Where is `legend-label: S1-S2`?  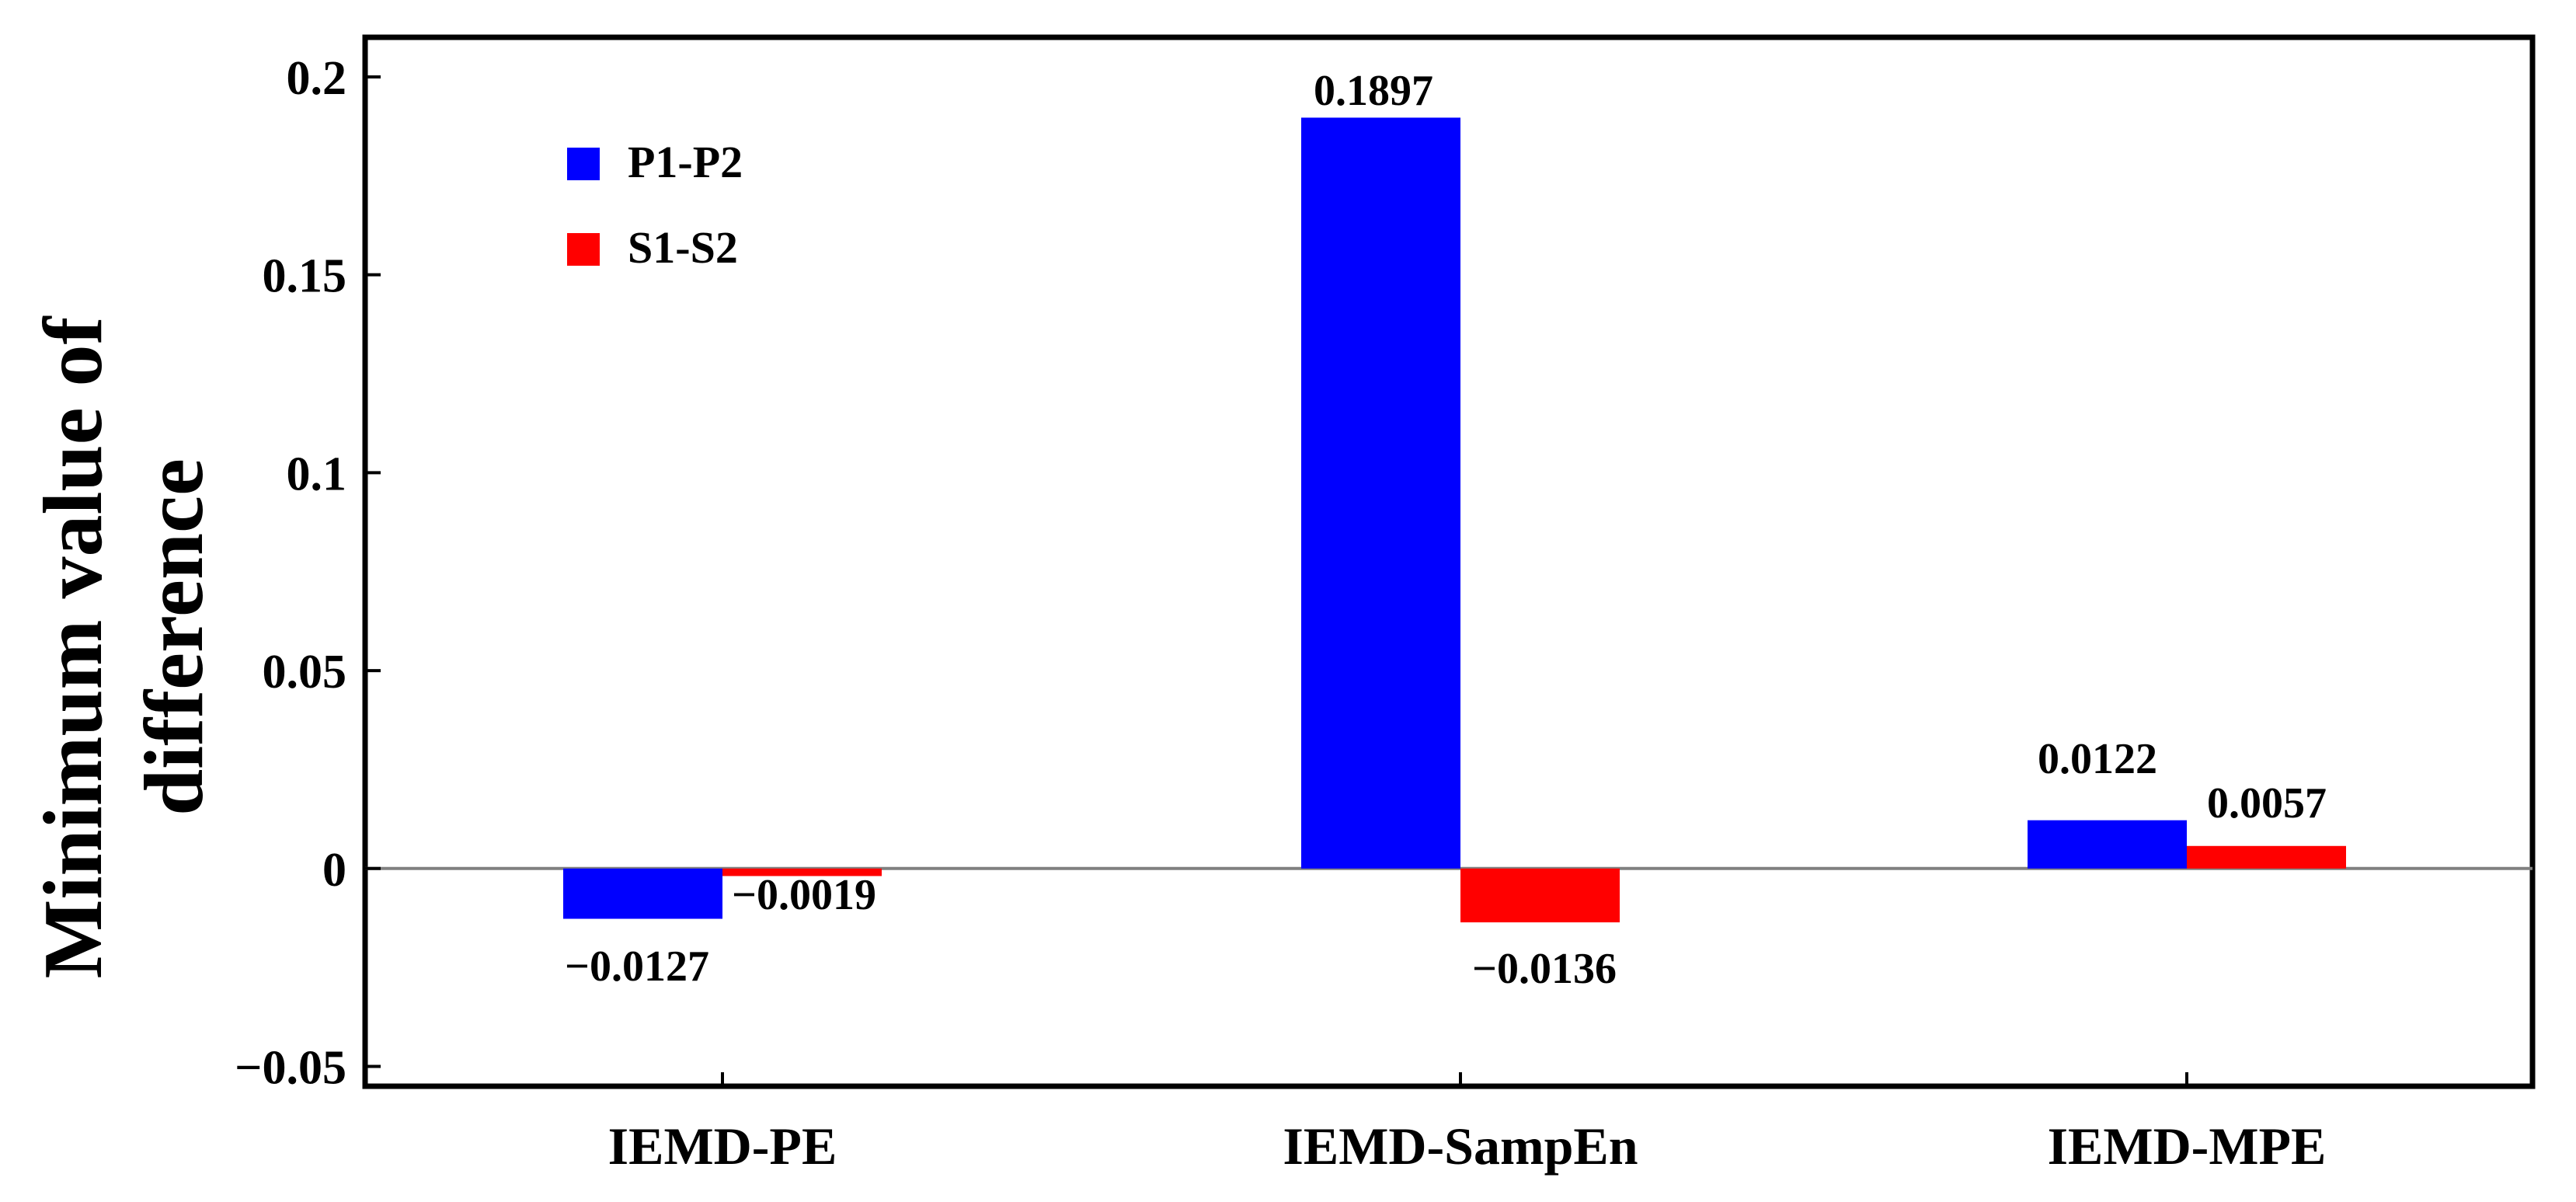 legend-label: S1-S2 is located at coordinates (683, 247).